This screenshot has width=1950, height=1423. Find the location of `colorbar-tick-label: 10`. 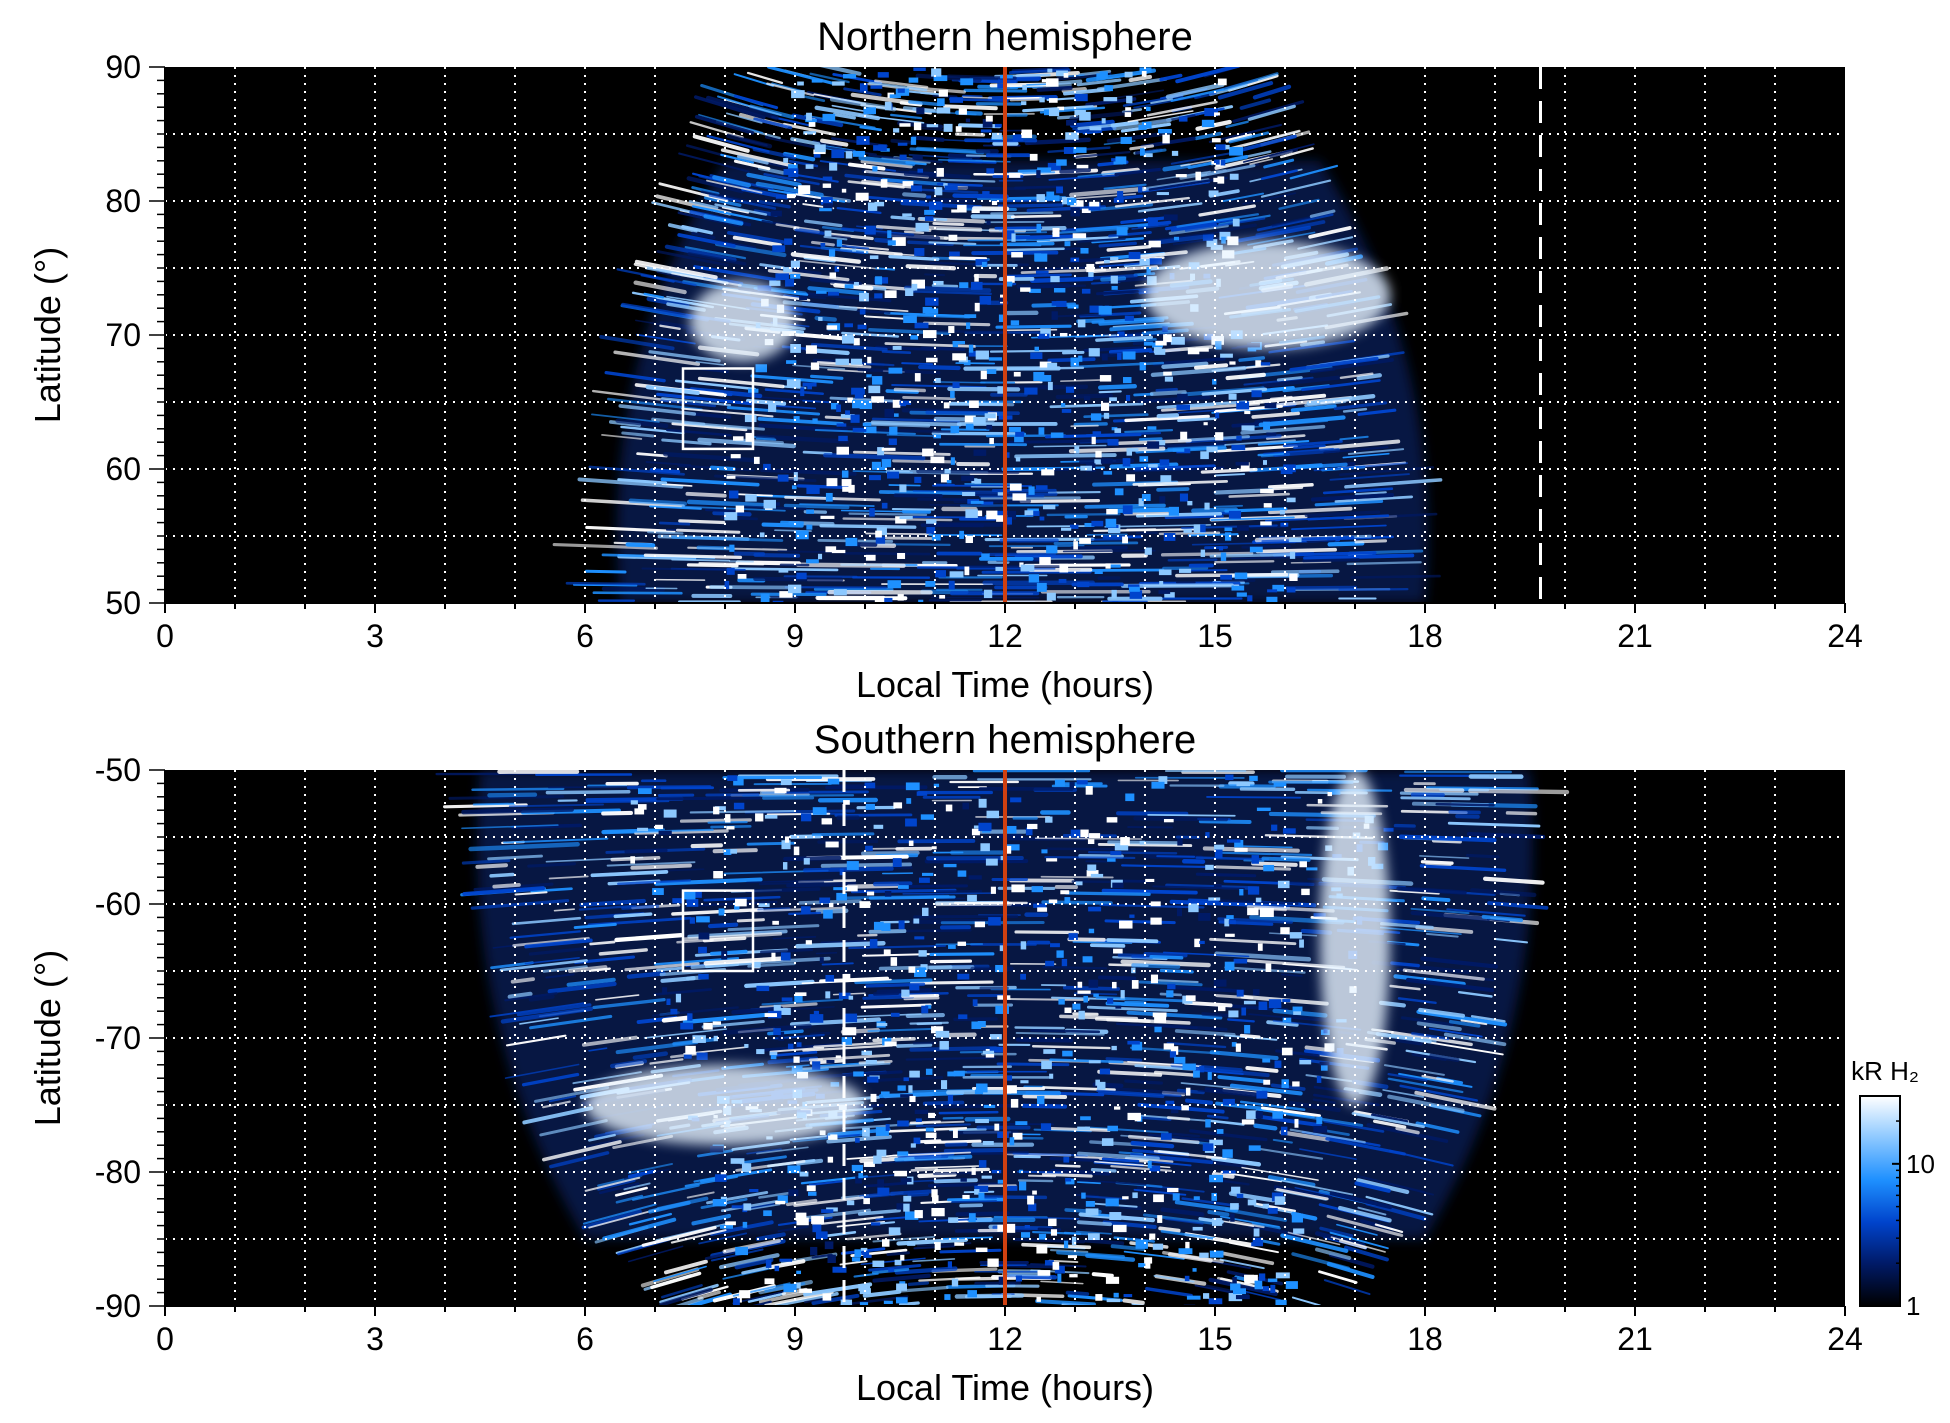

colorbar-tick-label: 10 is located at coordinates (1920, 1164).